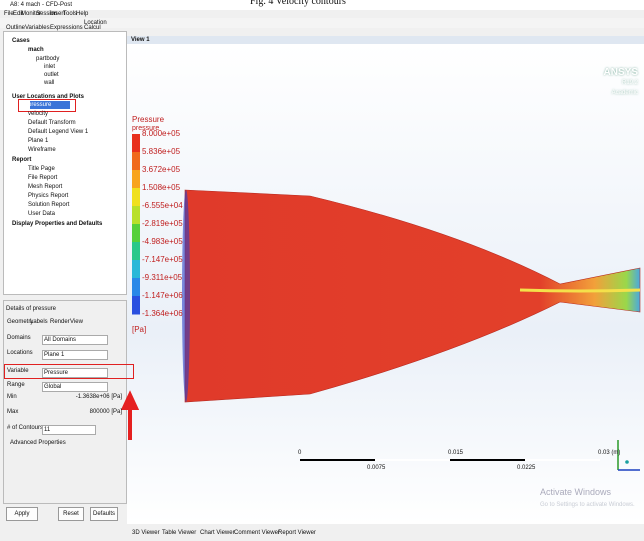 The width and height of the screenshot is (644, 541). What do you see at coordinates (47, 14) in the screenshot?
I see `menu-item: Session` at bounding box center [47, 14].